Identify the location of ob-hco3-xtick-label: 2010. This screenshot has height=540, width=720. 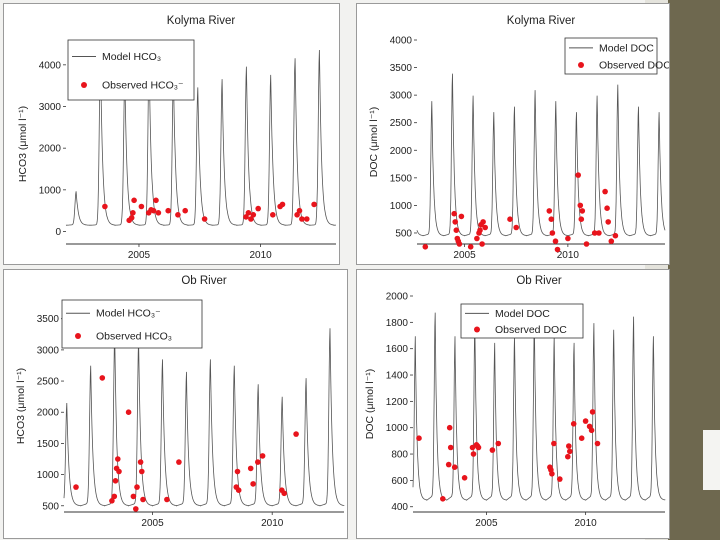
(272, 523).